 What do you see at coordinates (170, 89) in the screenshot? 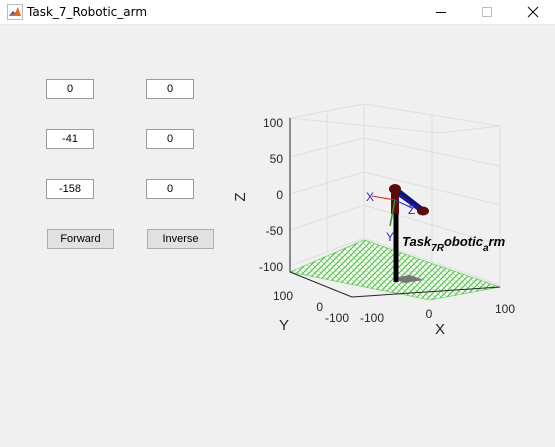
I see `param1-input: 0` at bounding box center [170, 89].